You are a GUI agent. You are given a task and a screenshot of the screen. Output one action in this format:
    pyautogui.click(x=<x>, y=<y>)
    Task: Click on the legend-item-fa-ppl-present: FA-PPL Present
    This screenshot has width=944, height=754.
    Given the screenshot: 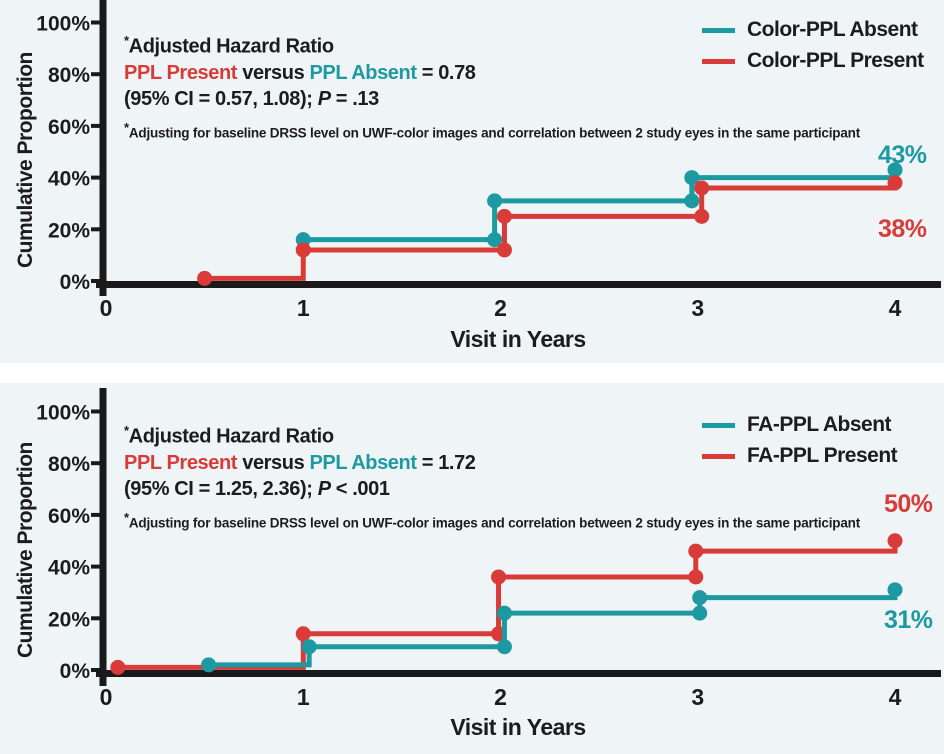 What is the action you would take?
    pyautogui.click(x=800, y=456)
    